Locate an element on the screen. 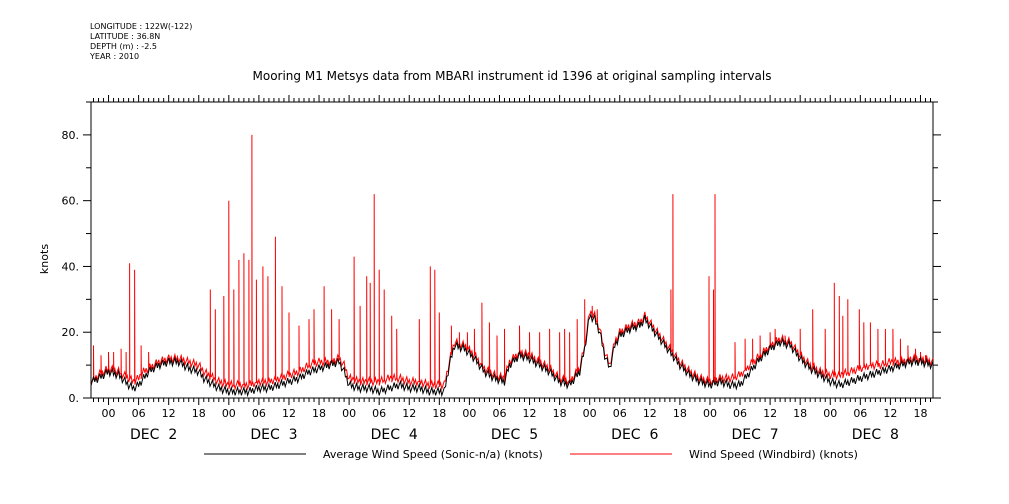 The width and height of the screenshot is (1009, 504). y-tick-label: 20. is located at coordinates (71, 332).